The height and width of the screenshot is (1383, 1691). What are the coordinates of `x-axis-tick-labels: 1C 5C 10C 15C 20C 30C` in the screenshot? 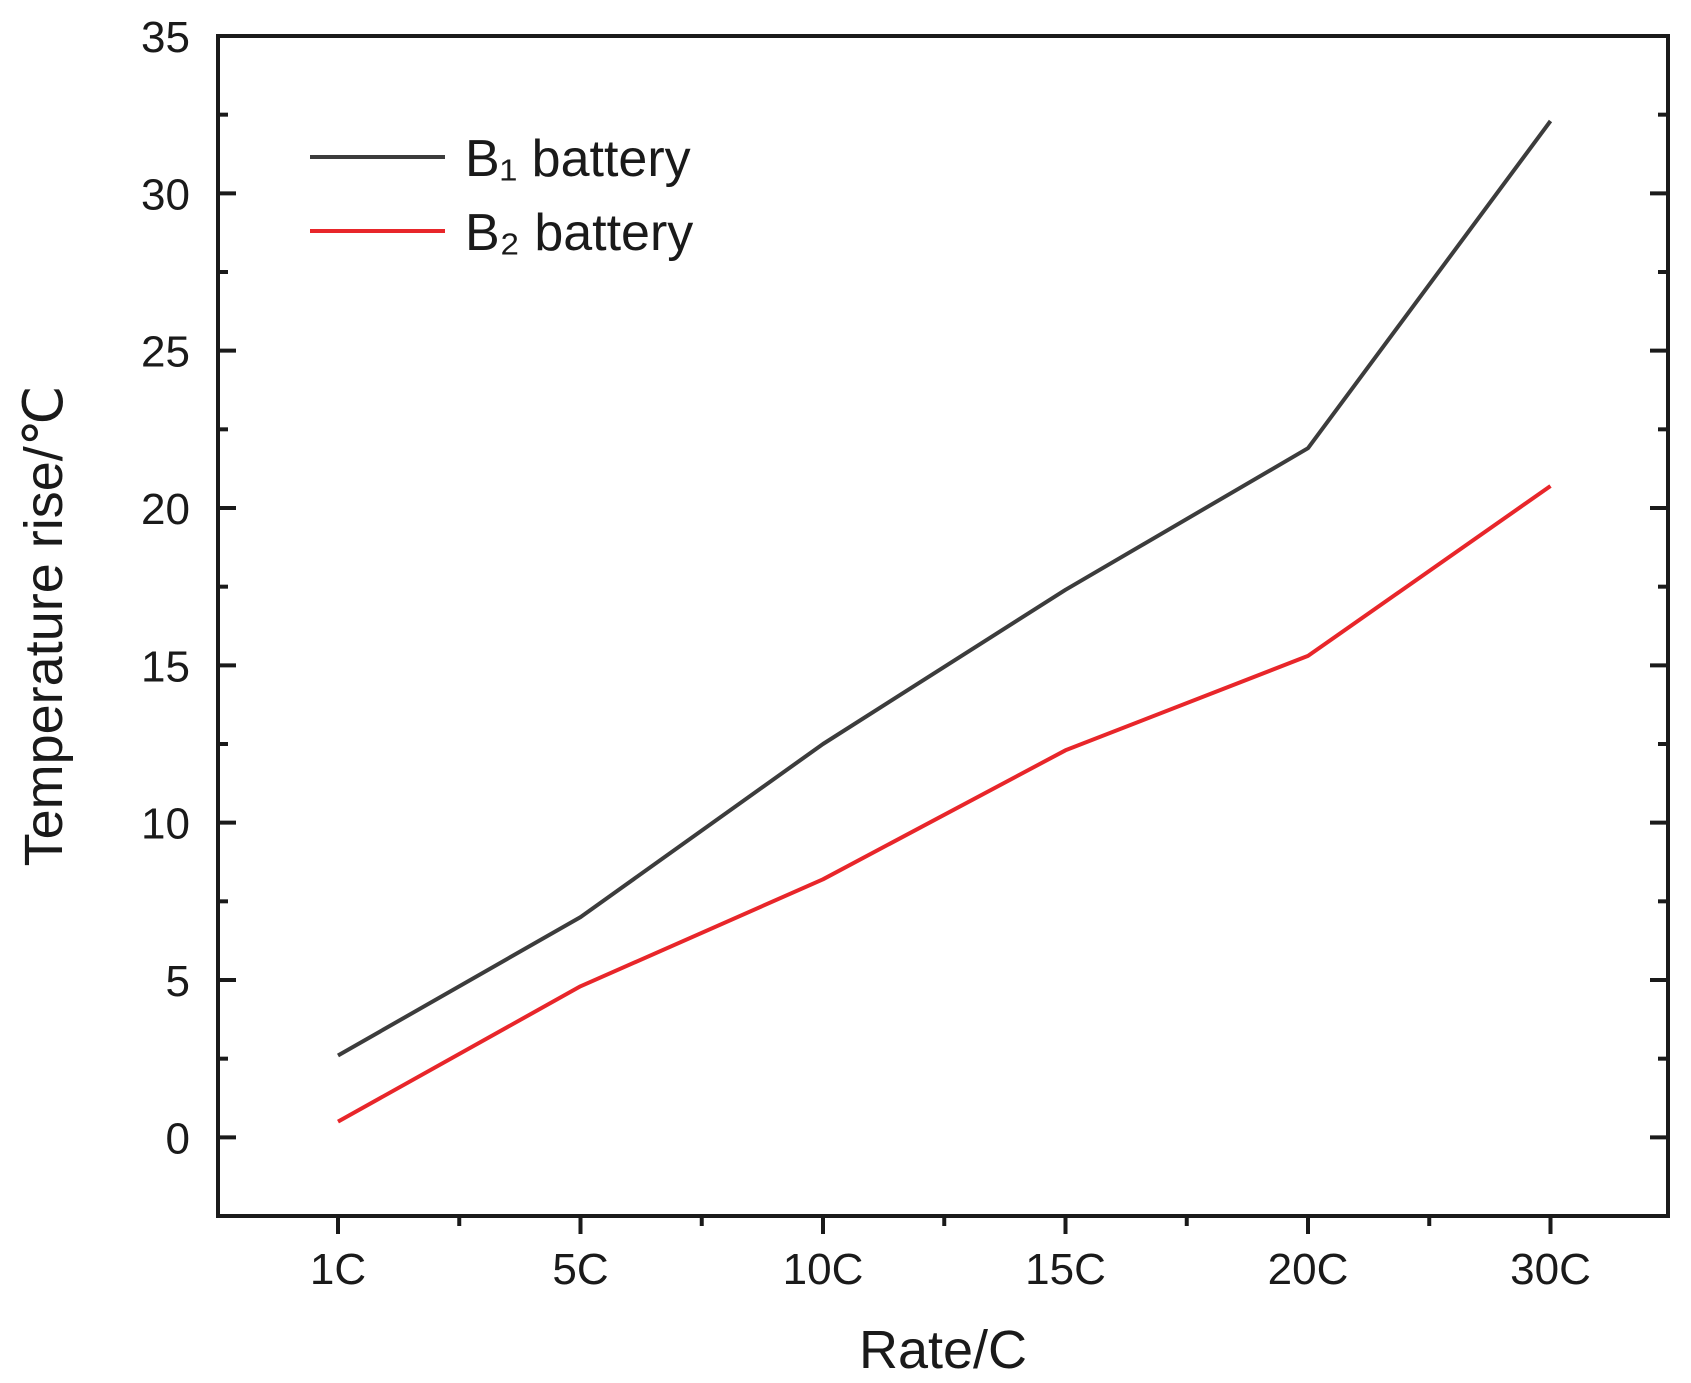 It's located at (950, 1269).